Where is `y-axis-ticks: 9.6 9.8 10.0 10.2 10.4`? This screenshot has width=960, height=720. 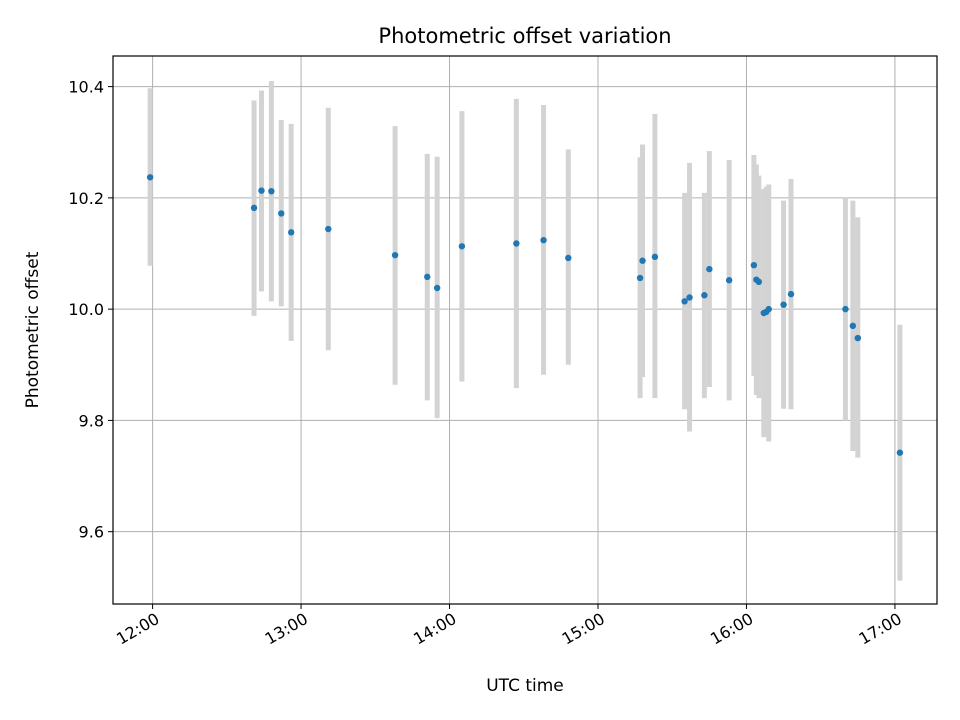 y-axis-ticks: 9.6 9.8 10.0 10.2 10.4 is located at coordinates (90, 310).